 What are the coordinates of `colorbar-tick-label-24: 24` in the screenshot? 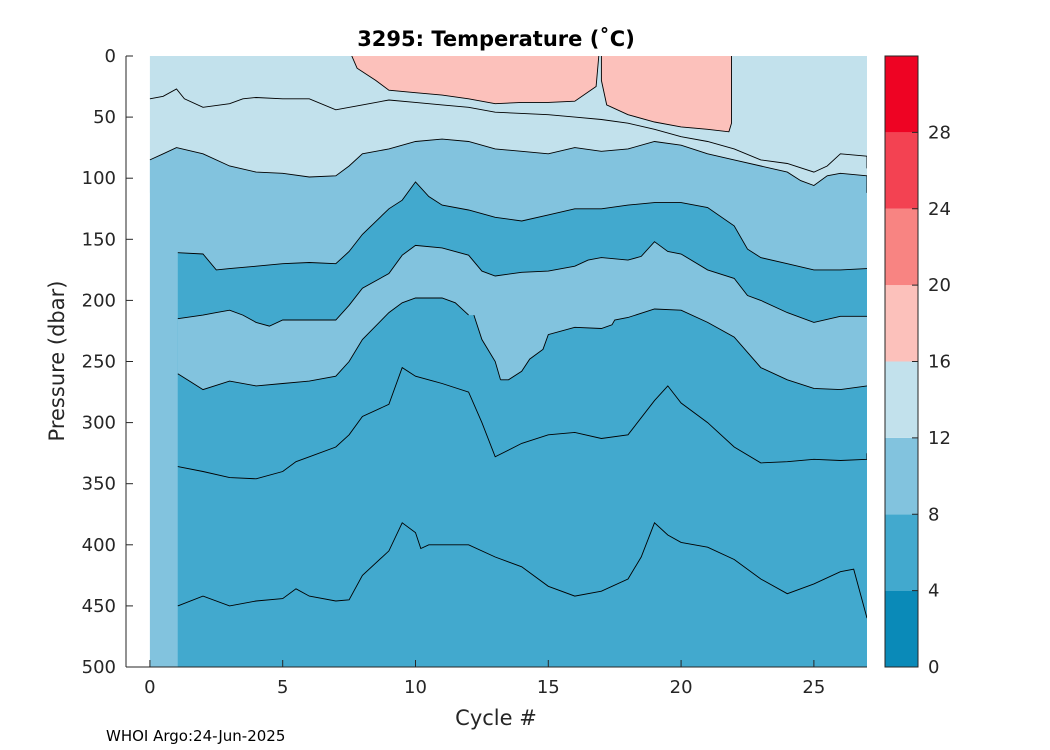 It's located at (939, 209).